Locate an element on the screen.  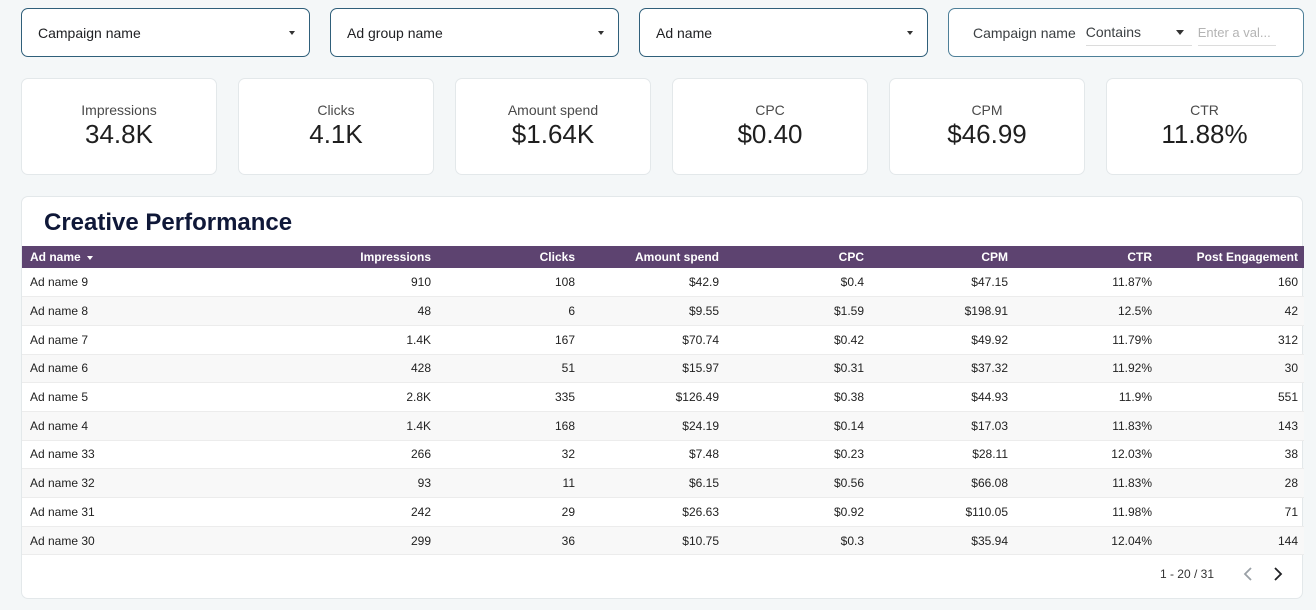
advanced-filter-operator-select: Contains is located at coordinates (1138, 33).